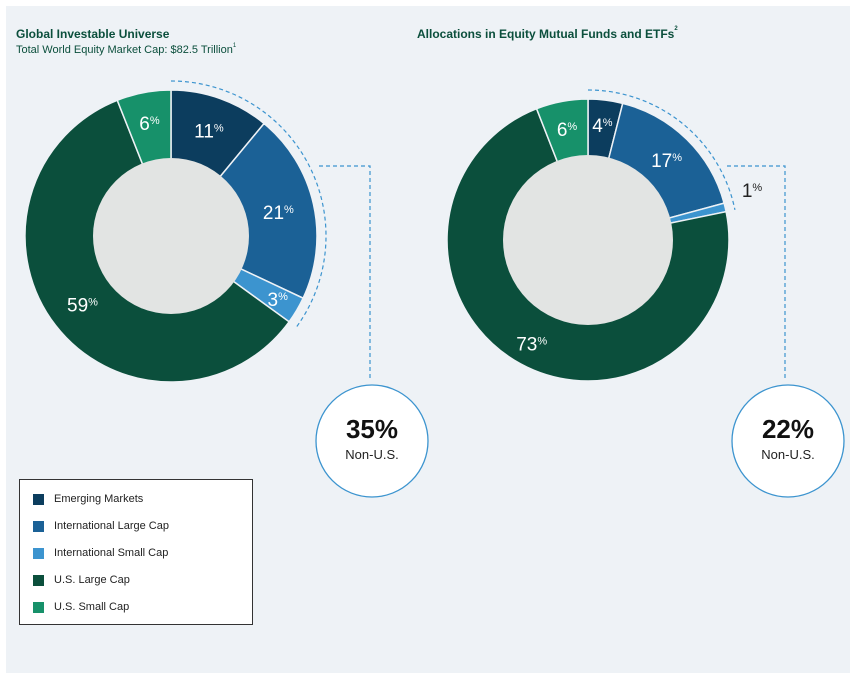 This screenshot has width=852, height=677. What do you see at coordinates (278, 300) in the screenshot?
I see `chart-1-label-international-small-cap: 3%` at bounding box center [278, 300].